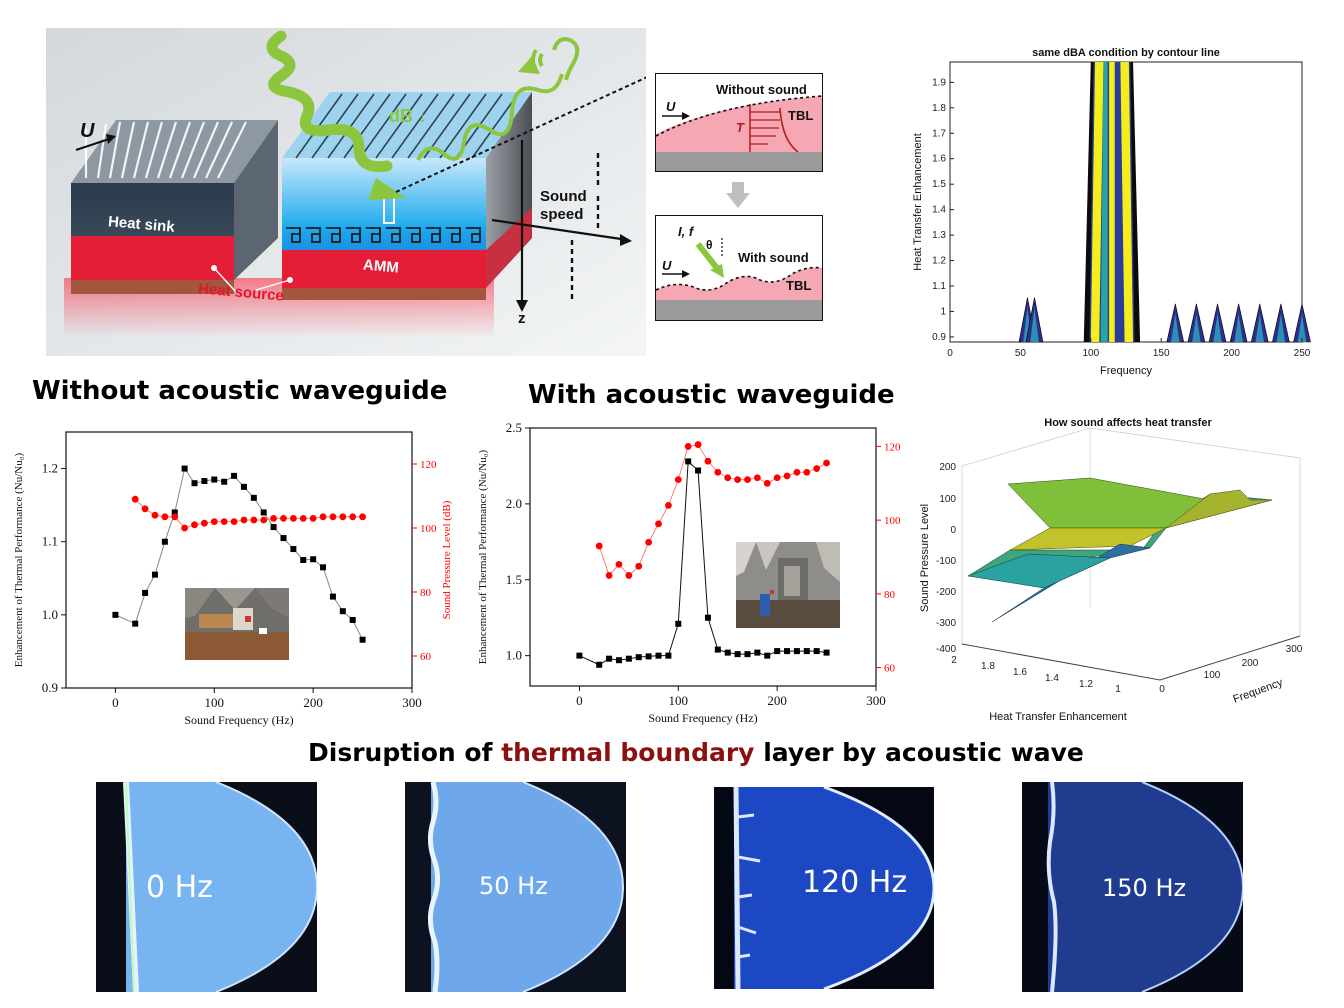  I want to click on surface-sheet-teal, so click(1039, 571).